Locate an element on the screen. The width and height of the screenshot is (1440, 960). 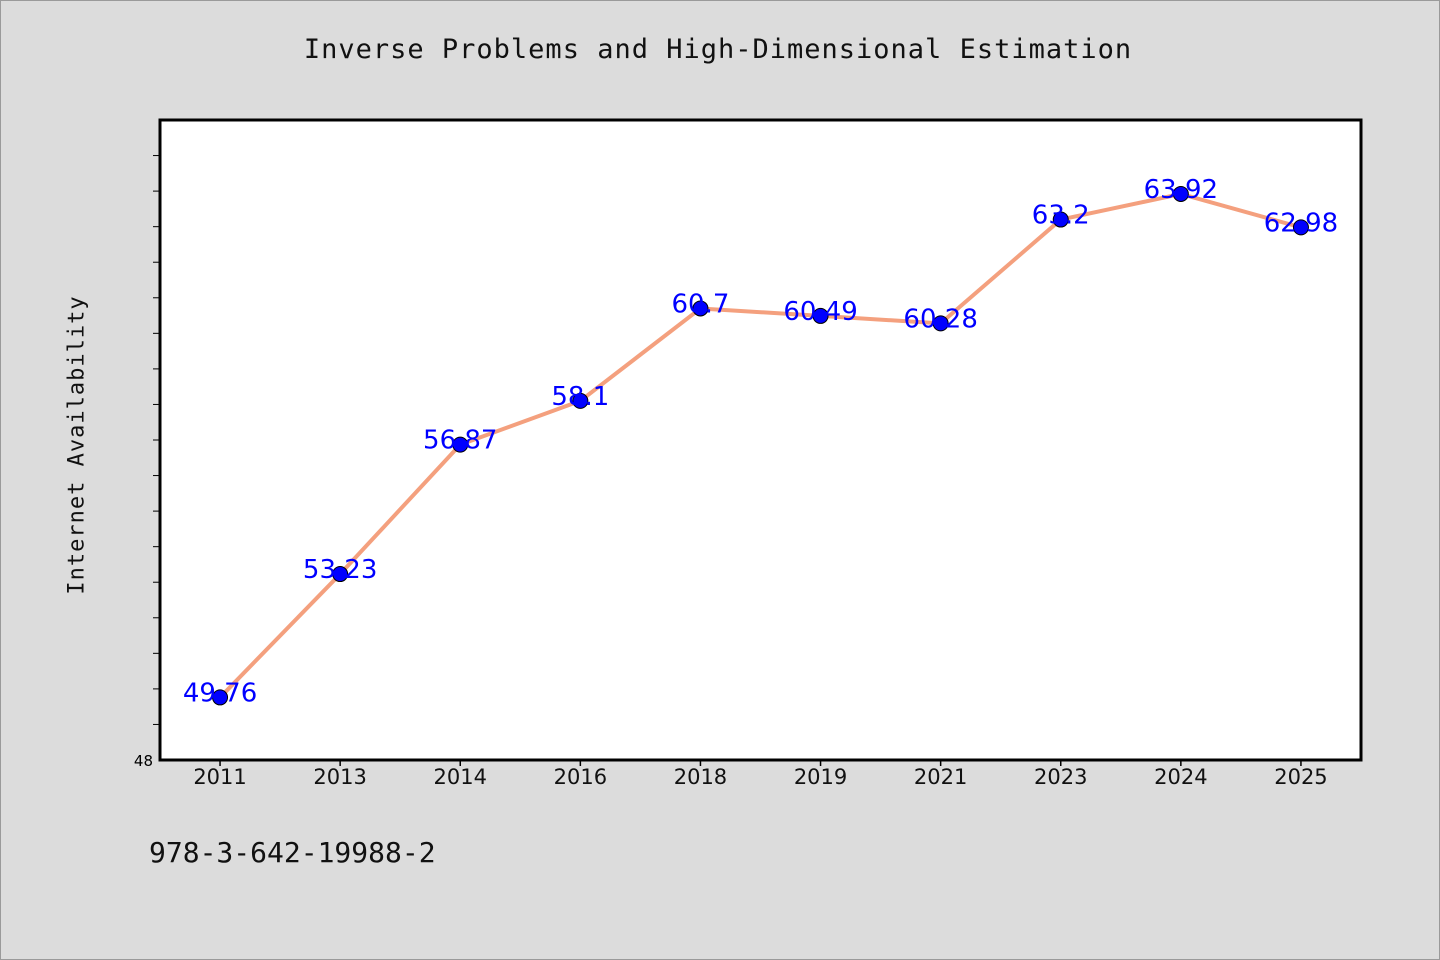
data-label: 58.1 is located at coordinates (580, 397).